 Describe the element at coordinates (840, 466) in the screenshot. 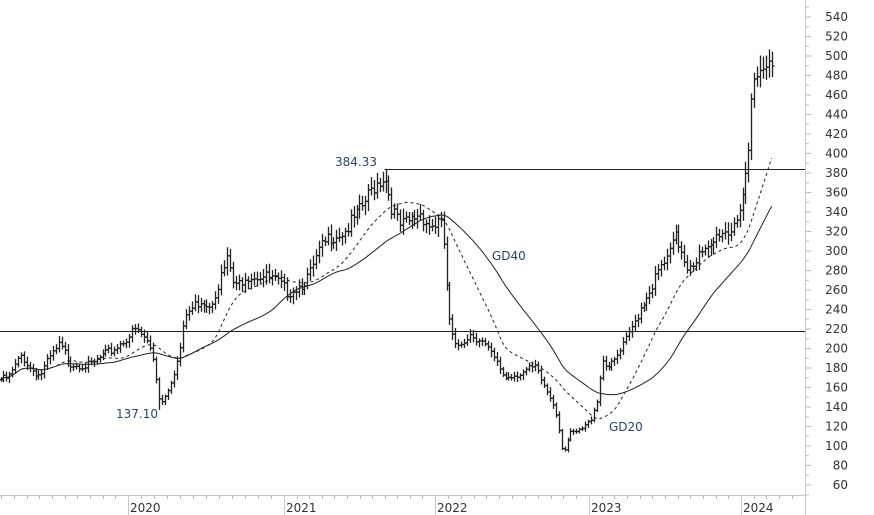

I see `y-tick-label: 80` at that location.